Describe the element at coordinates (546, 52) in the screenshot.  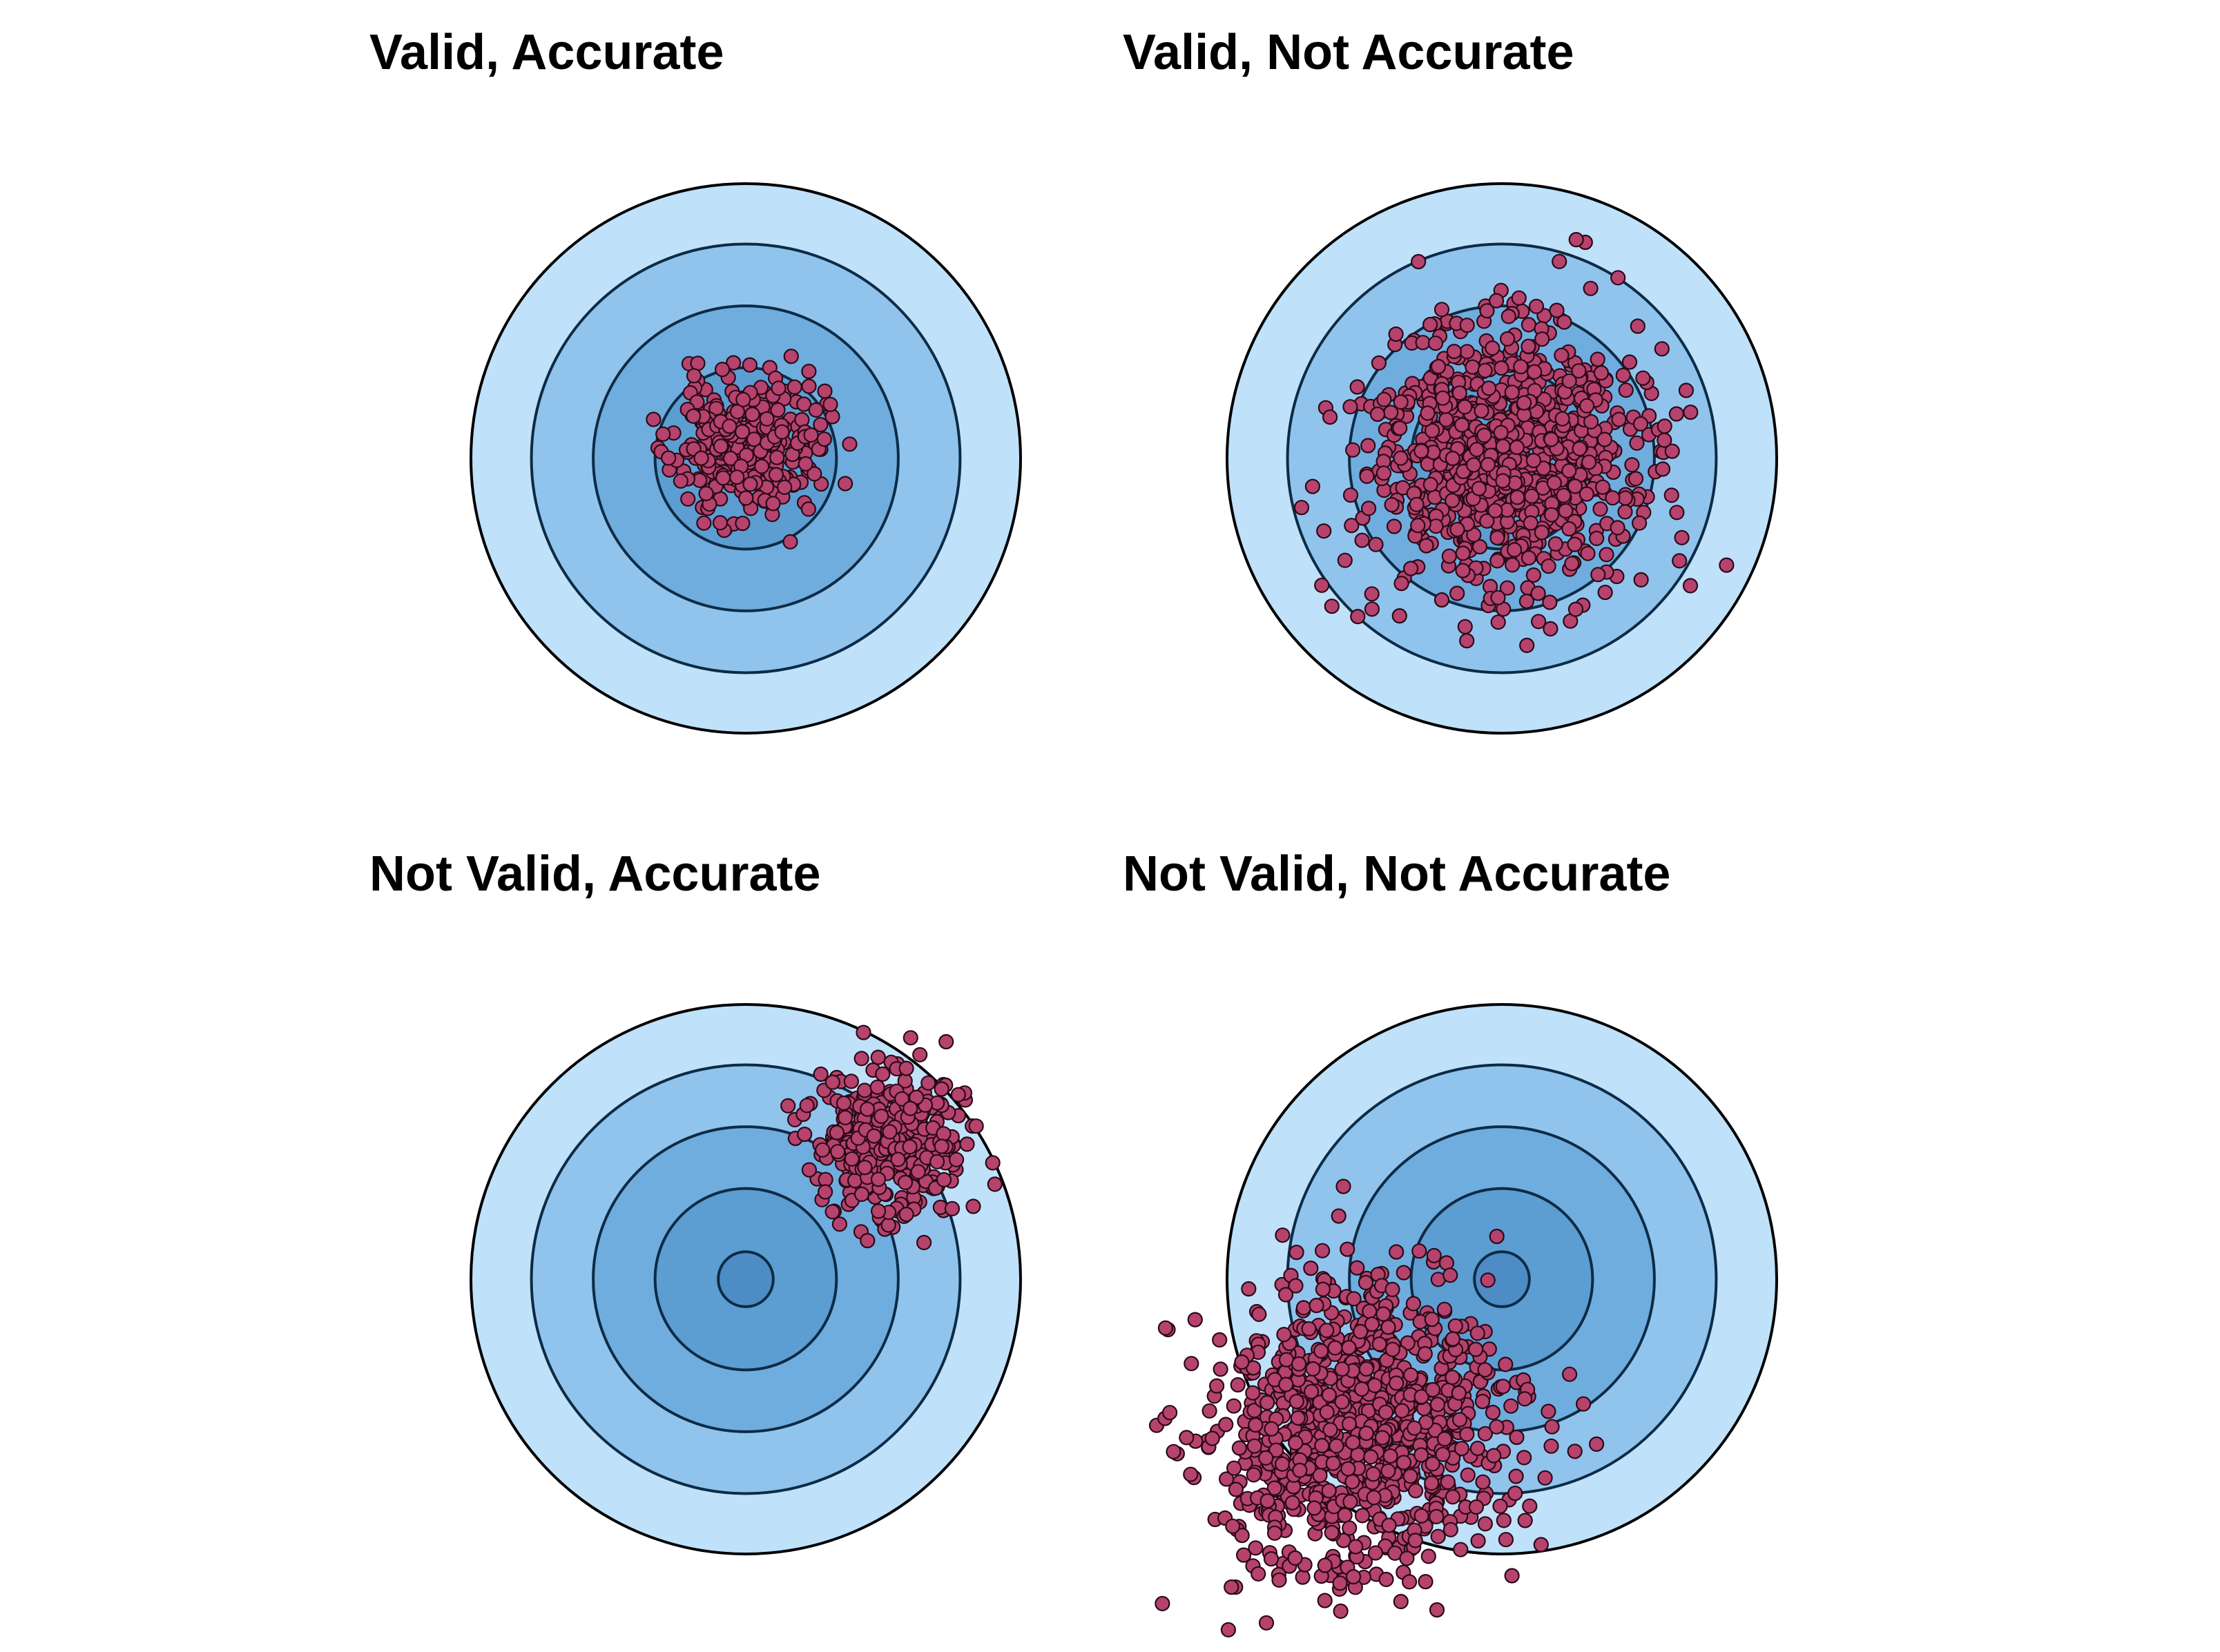
I see `panel-title: Valid, Accurate` at that location.